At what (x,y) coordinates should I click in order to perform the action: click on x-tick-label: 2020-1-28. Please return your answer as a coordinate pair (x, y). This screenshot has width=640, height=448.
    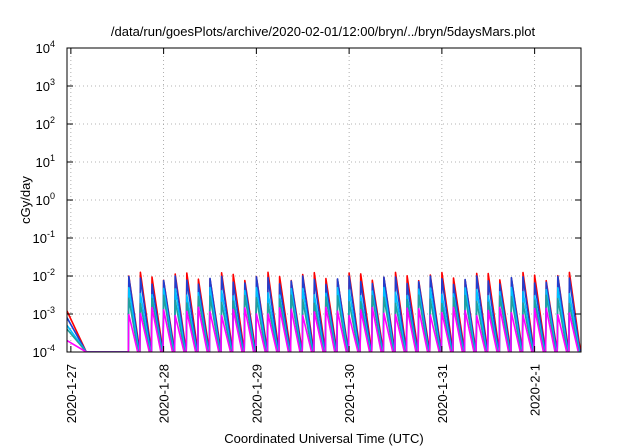
    Looking at the image, I should click on (164, 393).